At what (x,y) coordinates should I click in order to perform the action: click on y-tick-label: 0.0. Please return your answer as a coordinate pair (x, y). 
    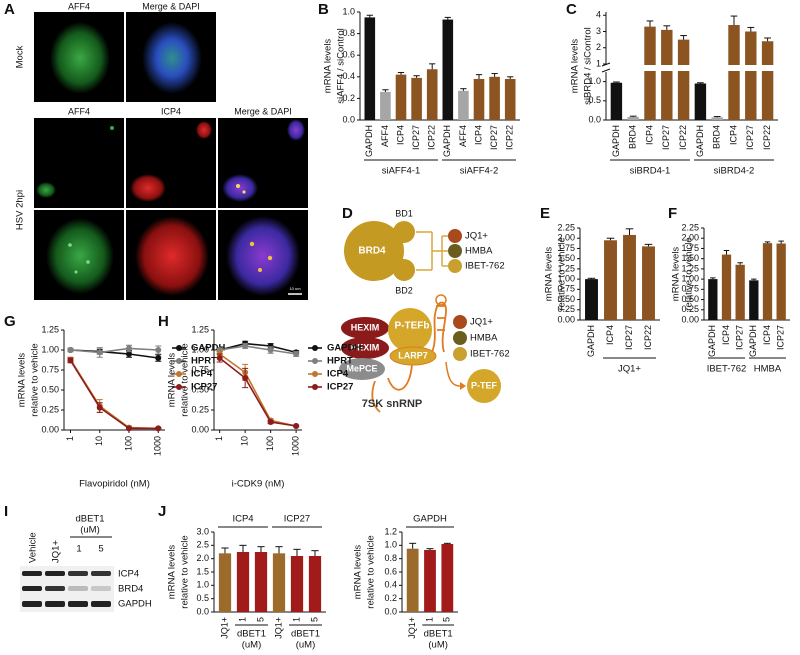
    Looking at the image, I should click on (390, 611).